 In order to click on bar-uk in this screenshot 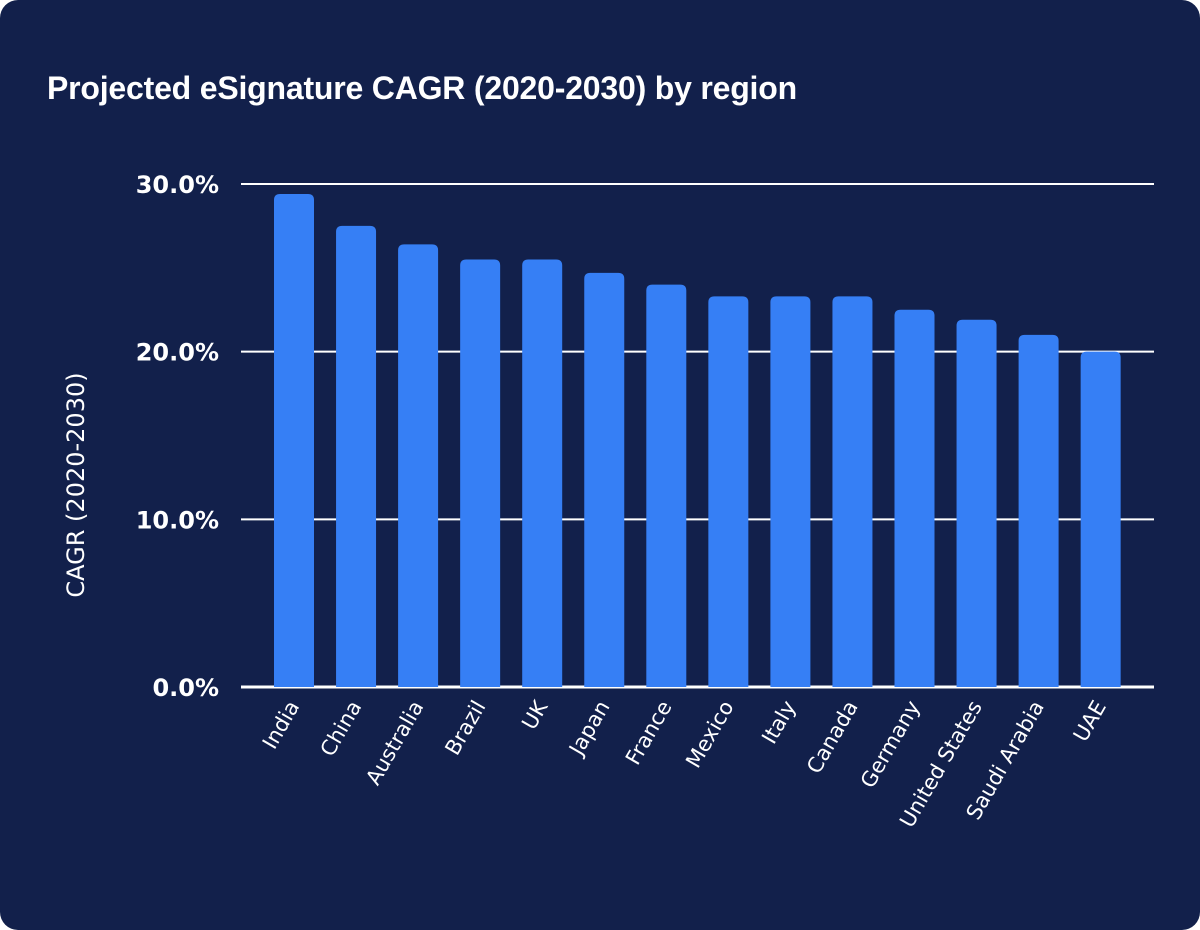, I will do `click(542, 473)`.